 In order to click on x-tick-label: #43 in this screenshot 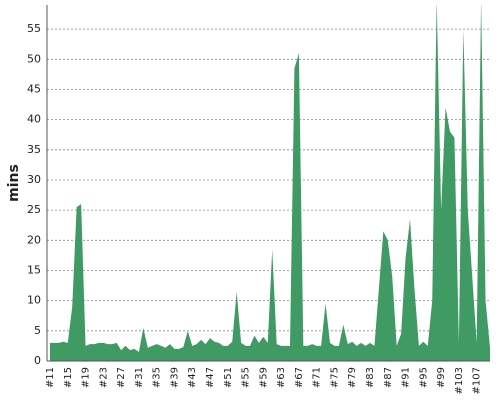, I will do `click(192, 377)`.